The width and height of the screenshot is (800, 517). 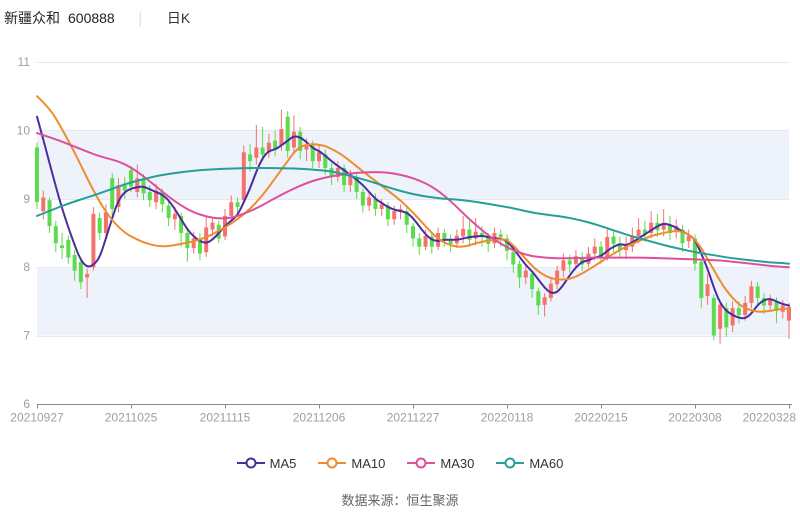 What do you see at coordinates (507, 418) in the screenshot?
I see `svg-text: 20220118` at bounding box center [507, 418].